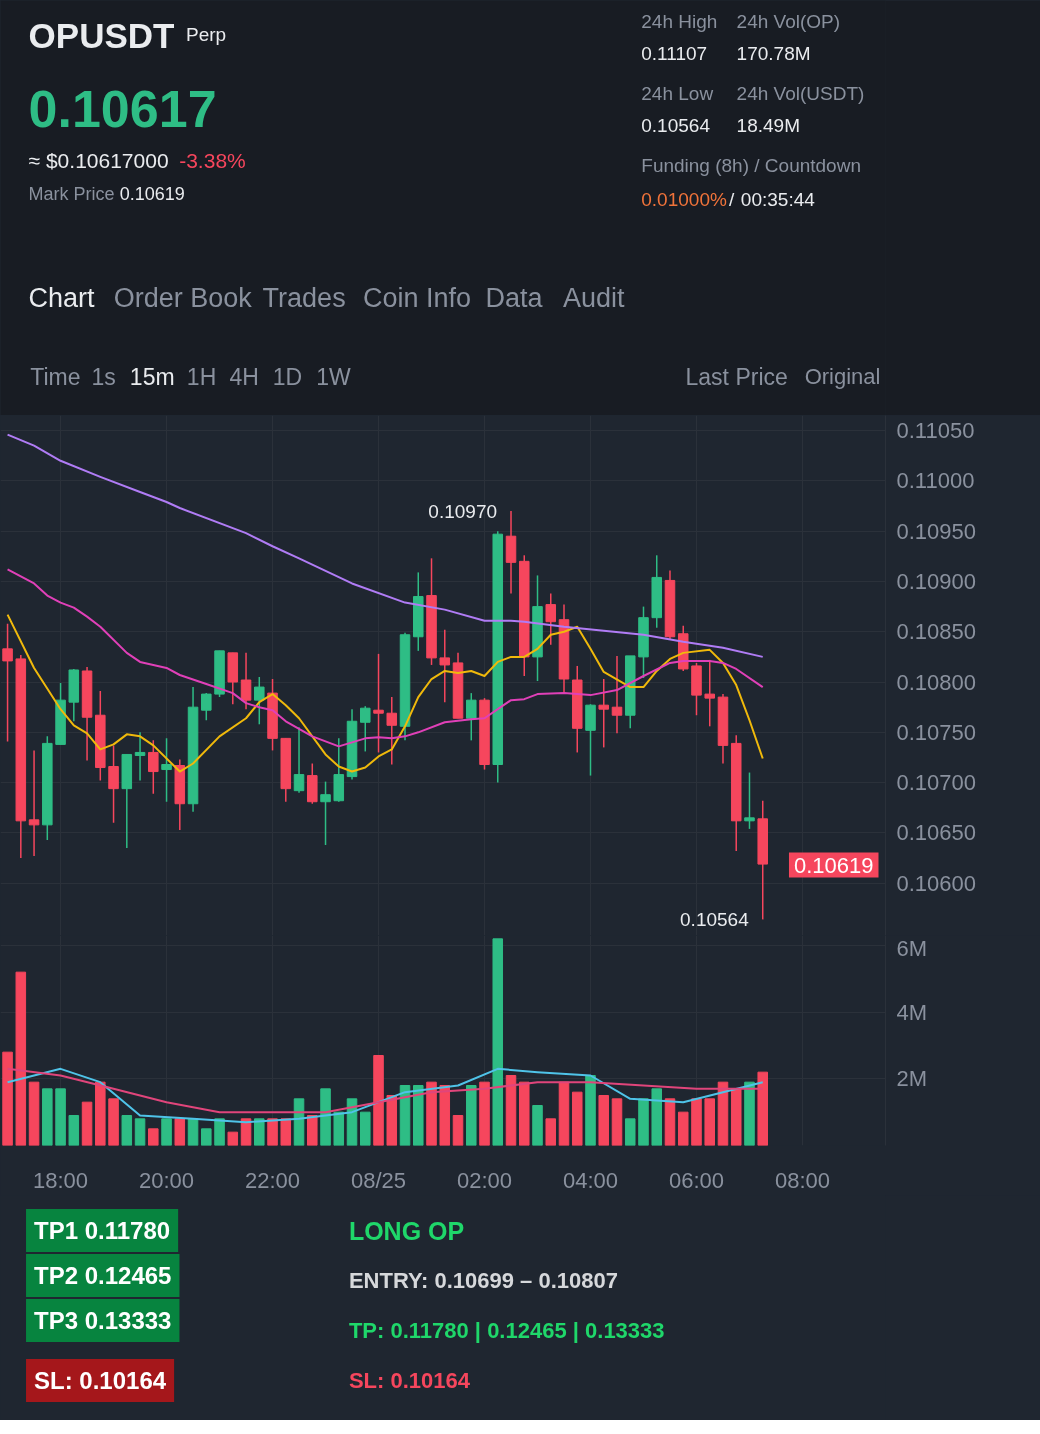 This screenshot has height=1434, width=1040. What do you see at coordinates (935, 481) in the screenshot?
I see `y-tick-label: 0.11000` at bounding box center [935, 481].